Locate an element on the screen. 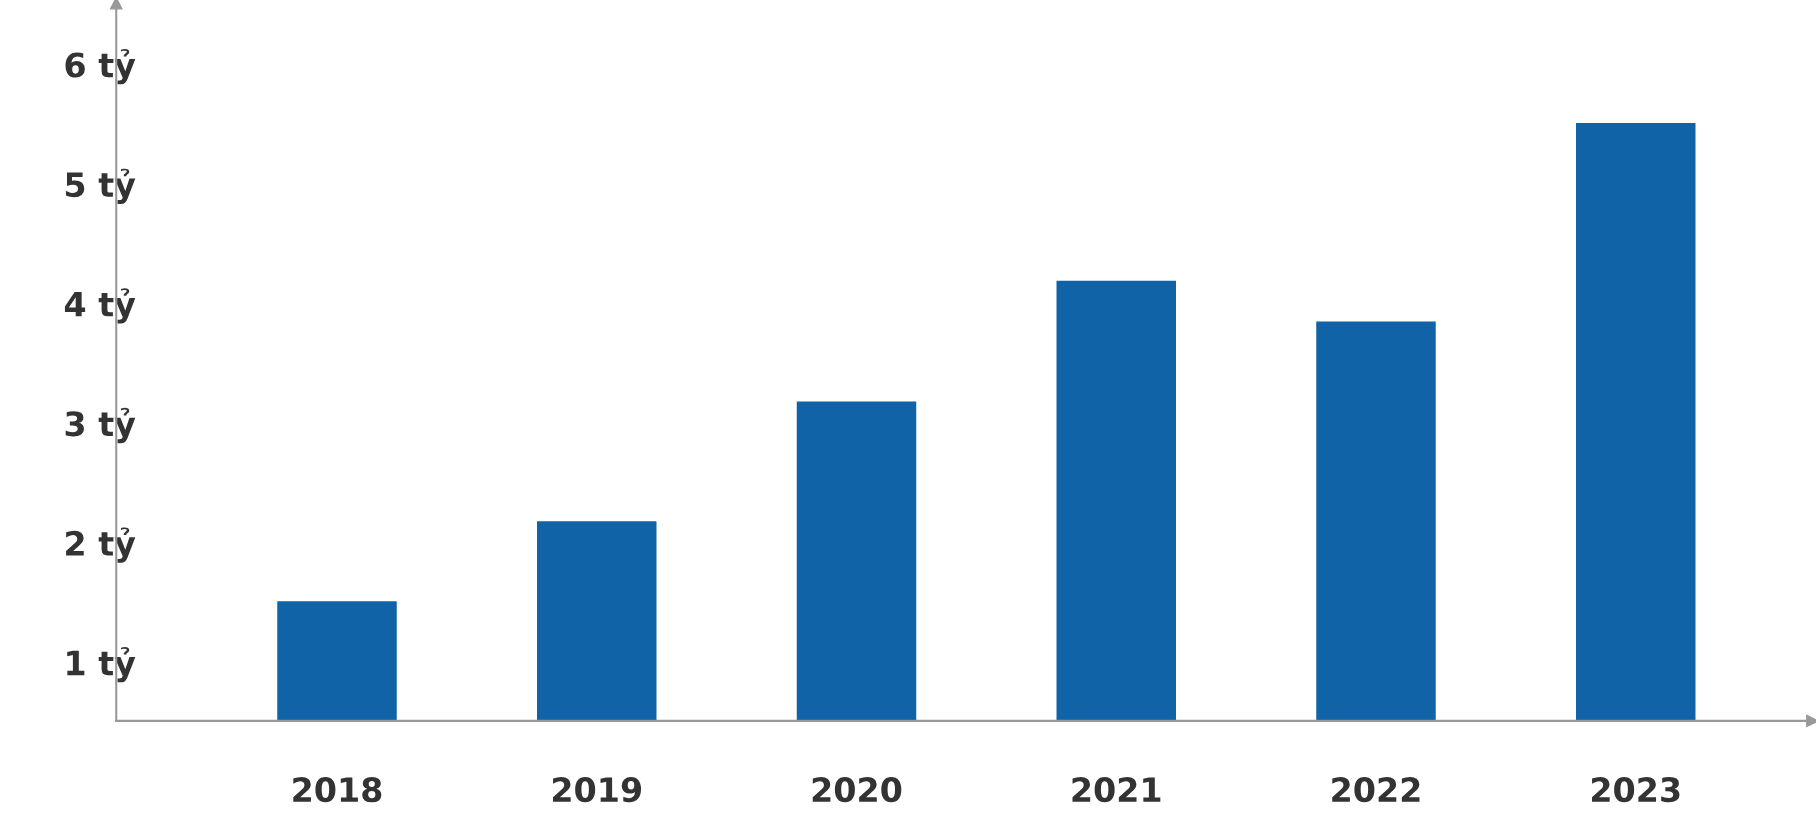  y-tick-label: 2 tỷ is located at coordinates (101, 545).